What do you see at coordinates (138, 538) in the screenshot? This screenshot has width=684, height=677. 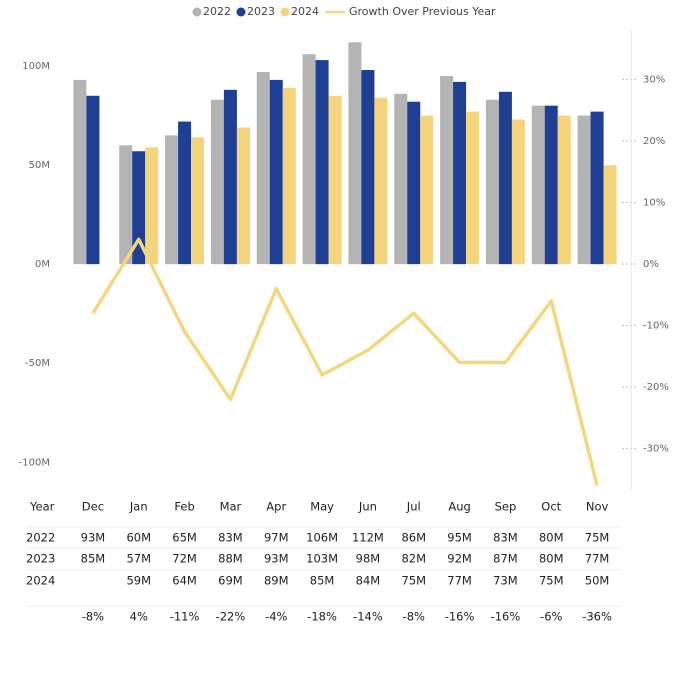 I see `table-cell: 60M` at bounding box center [138, 538].